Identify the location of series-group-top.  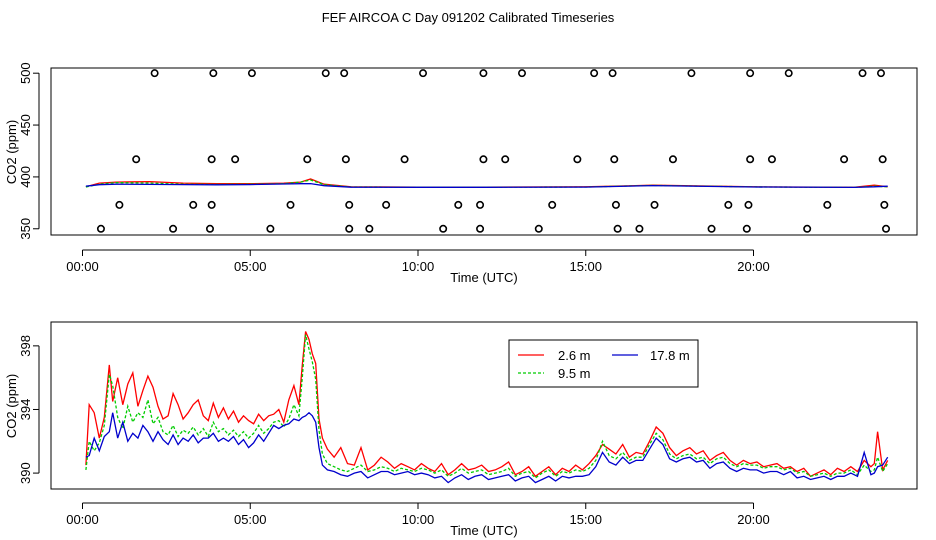
(486, 183).